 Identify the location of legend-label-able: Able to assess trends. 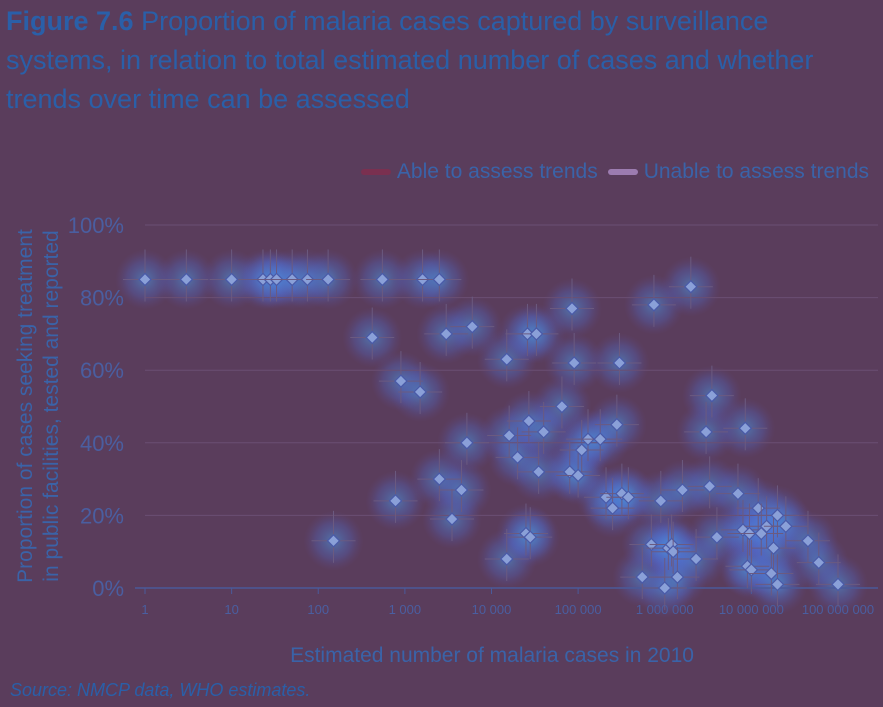
(497, 171).